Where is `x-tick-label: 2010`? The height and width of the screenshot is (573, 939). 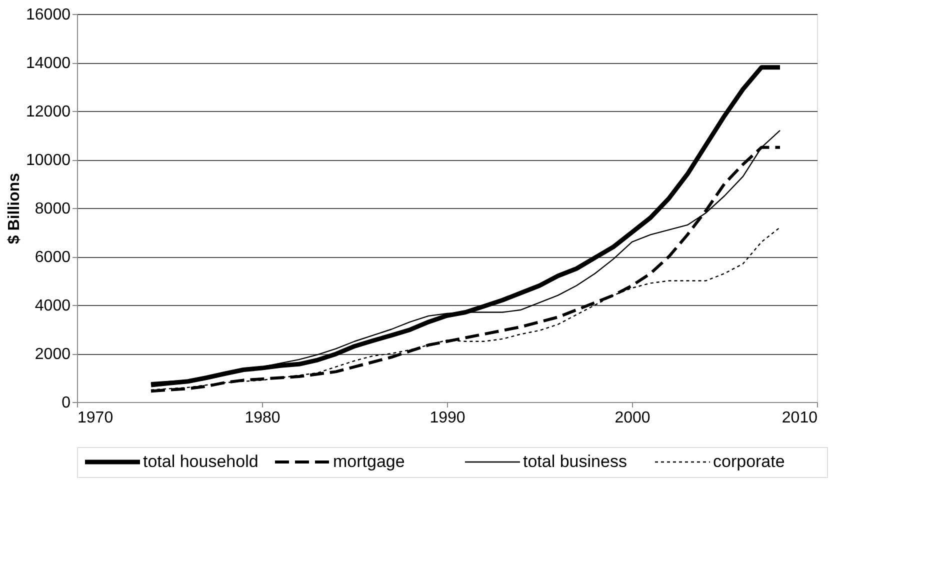
x-tick-label: 2010 is located at coordinates (800, 418).